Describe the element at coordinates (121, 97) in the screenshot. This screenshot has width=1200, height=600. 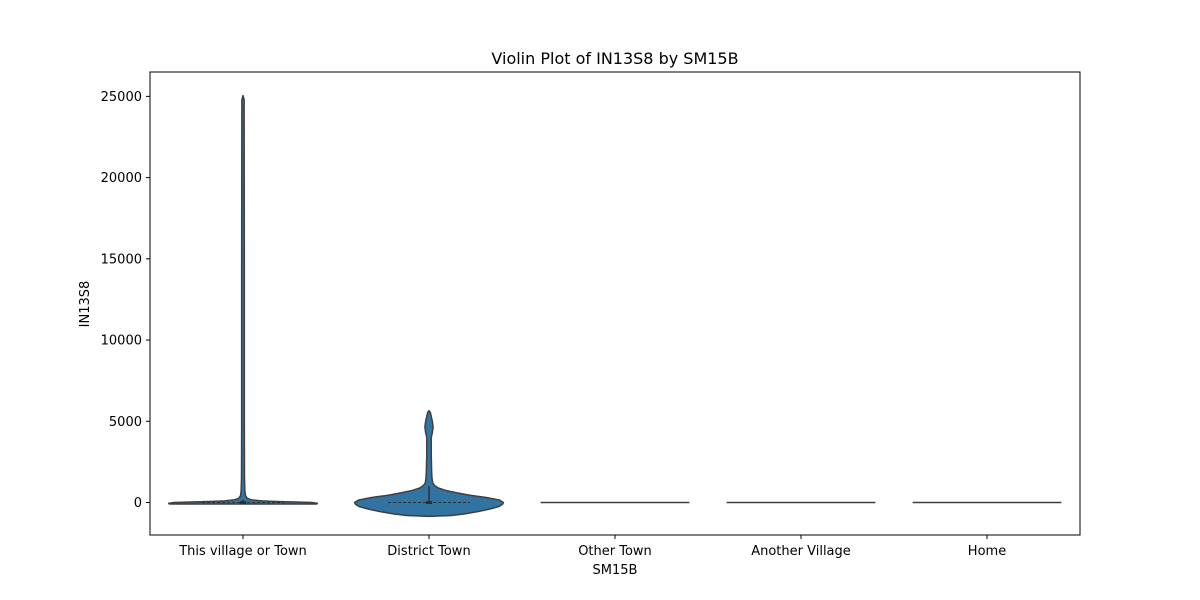
I see `y-tick-label: 25000` at that location.